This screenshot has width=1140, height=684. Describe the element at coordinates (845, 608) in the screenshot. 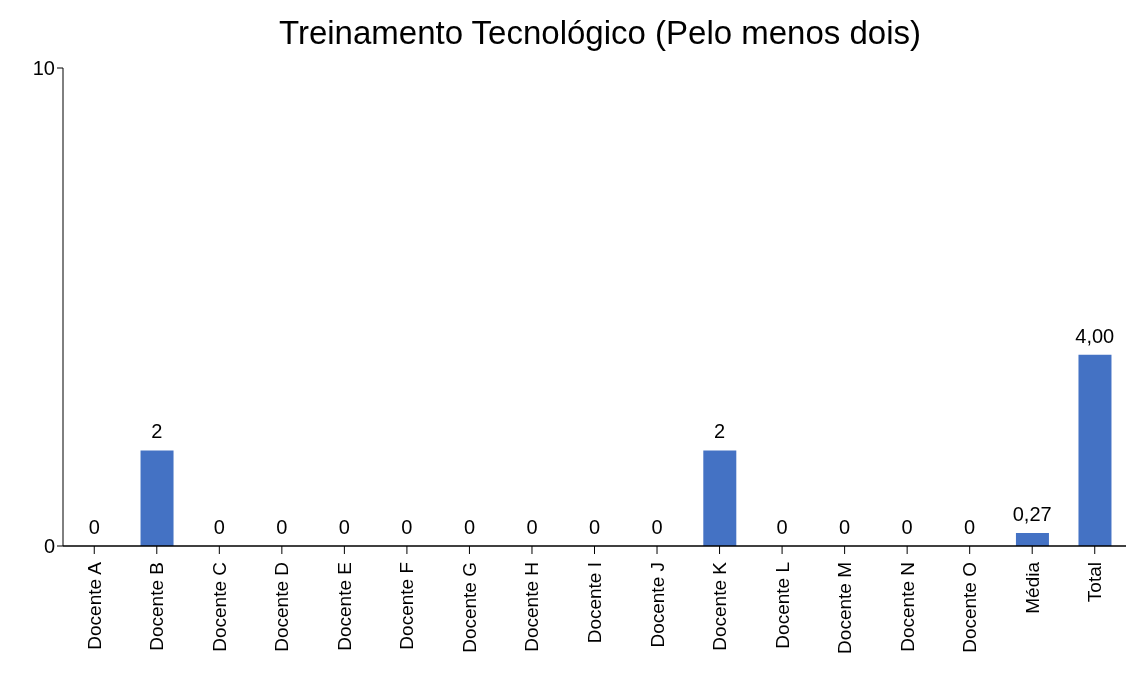

I see `x-tick-label: Docente M` at that location.